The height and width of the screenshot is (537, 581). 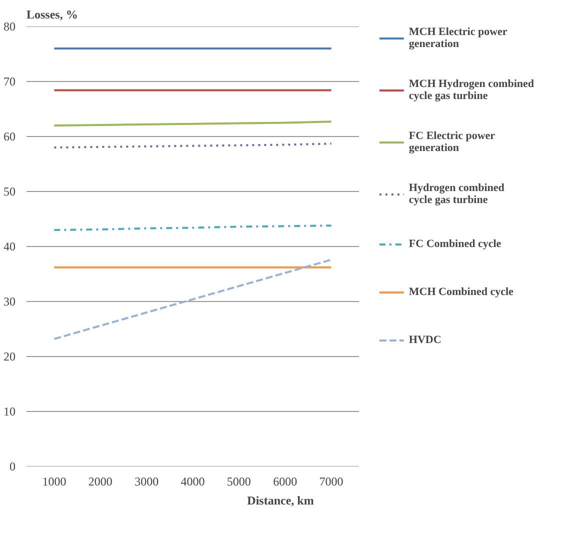 I want to click on x-tick-label: 3000, so click(x=146, y=481).